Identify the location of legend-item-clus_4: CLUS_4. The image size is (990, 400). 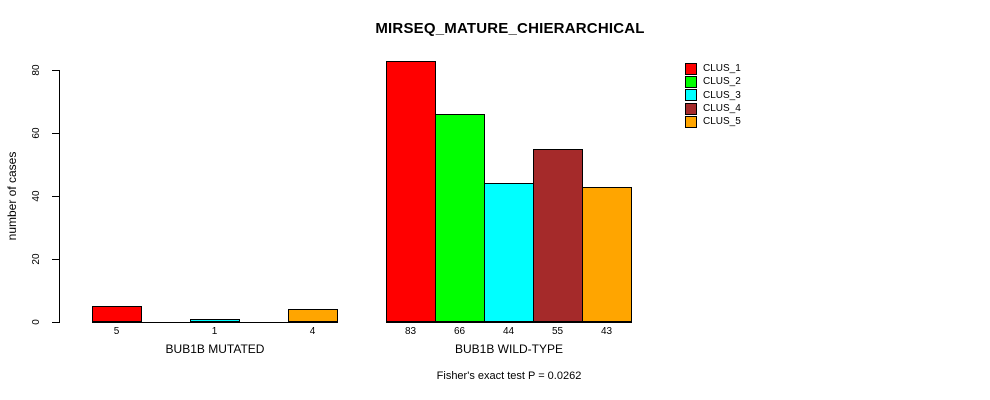
(713, 108).